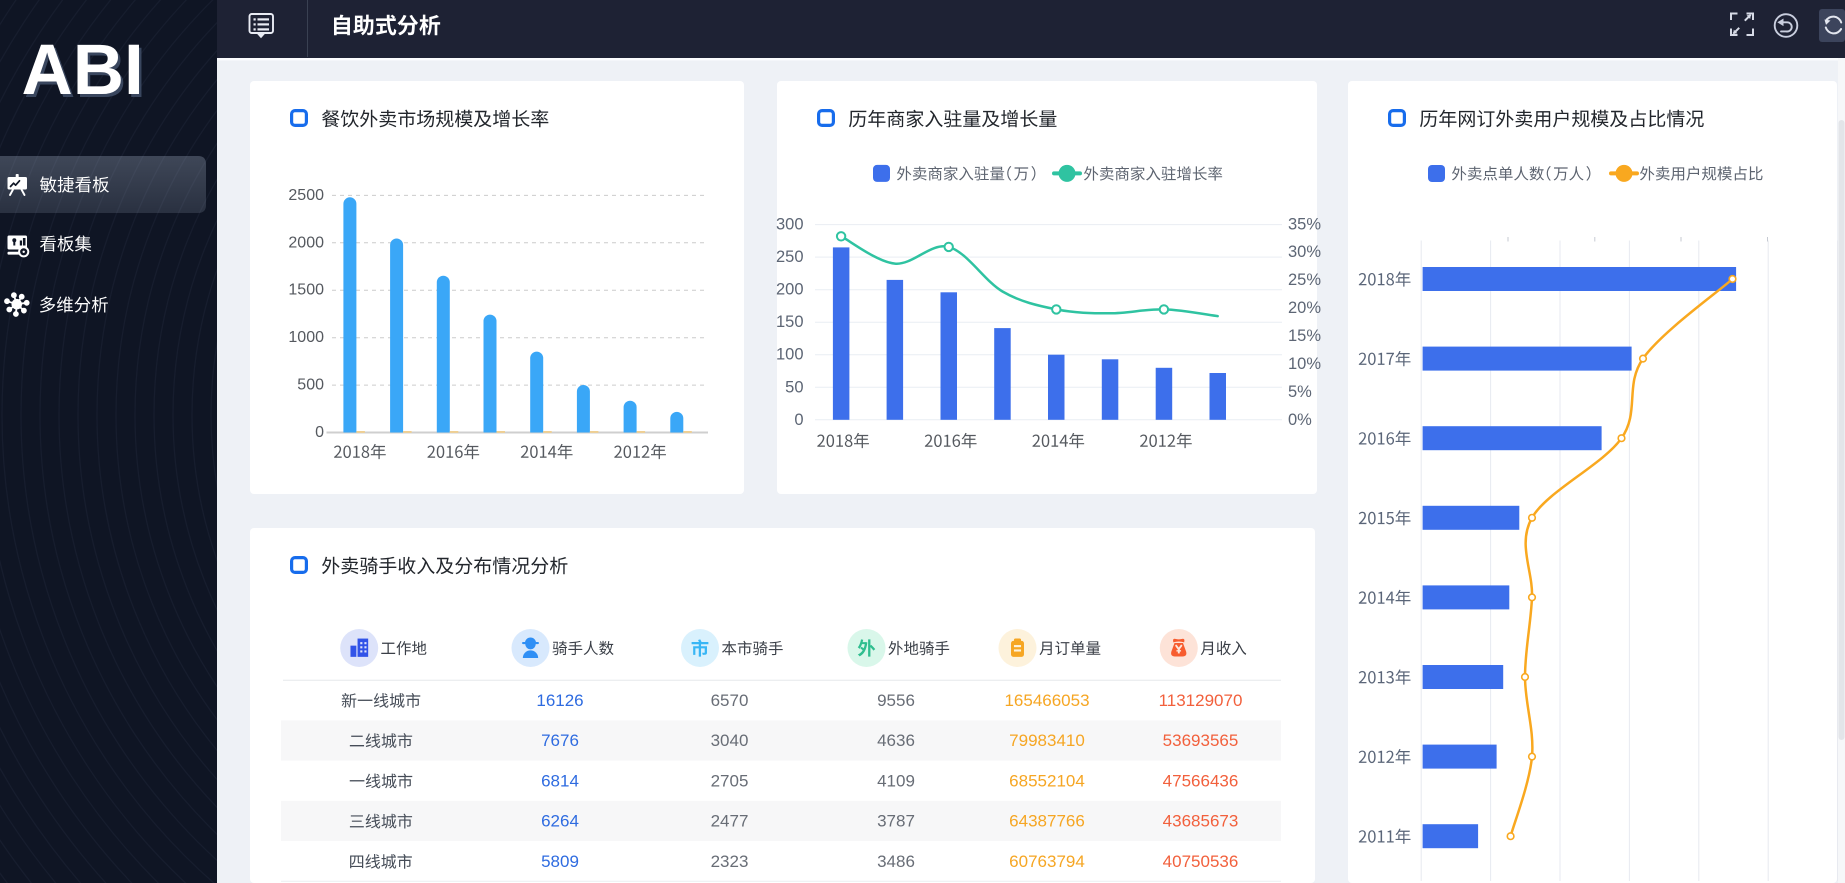 The height and width of the screenshot is (883, 1845). What do you see at coordinates (560, 780) in the screenshot?
I see `svg-text: 6814` at bounding box center [560, 780].